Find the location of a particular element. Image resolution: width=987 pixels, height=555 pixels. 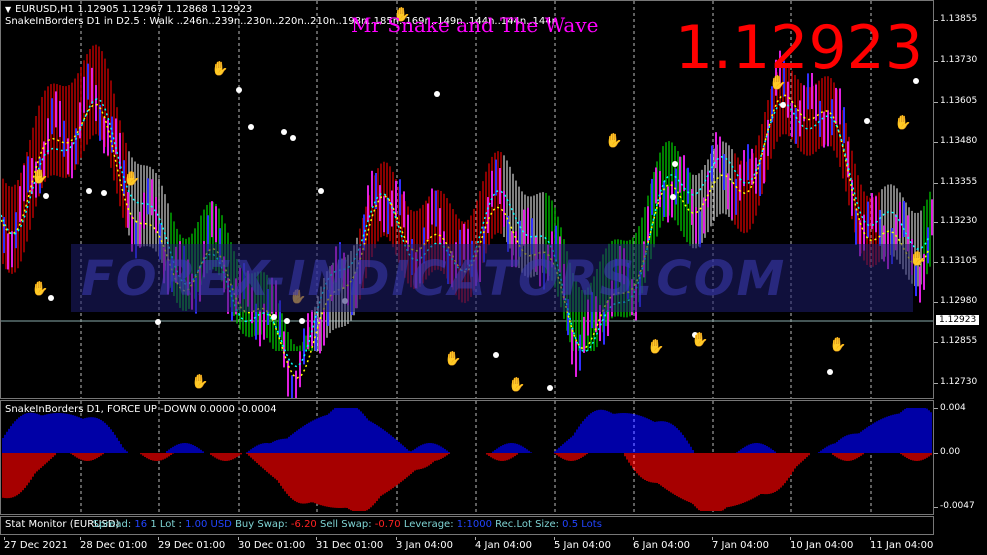

sell-swap-label: Sell Swap: is located at coordinates (345, 524).